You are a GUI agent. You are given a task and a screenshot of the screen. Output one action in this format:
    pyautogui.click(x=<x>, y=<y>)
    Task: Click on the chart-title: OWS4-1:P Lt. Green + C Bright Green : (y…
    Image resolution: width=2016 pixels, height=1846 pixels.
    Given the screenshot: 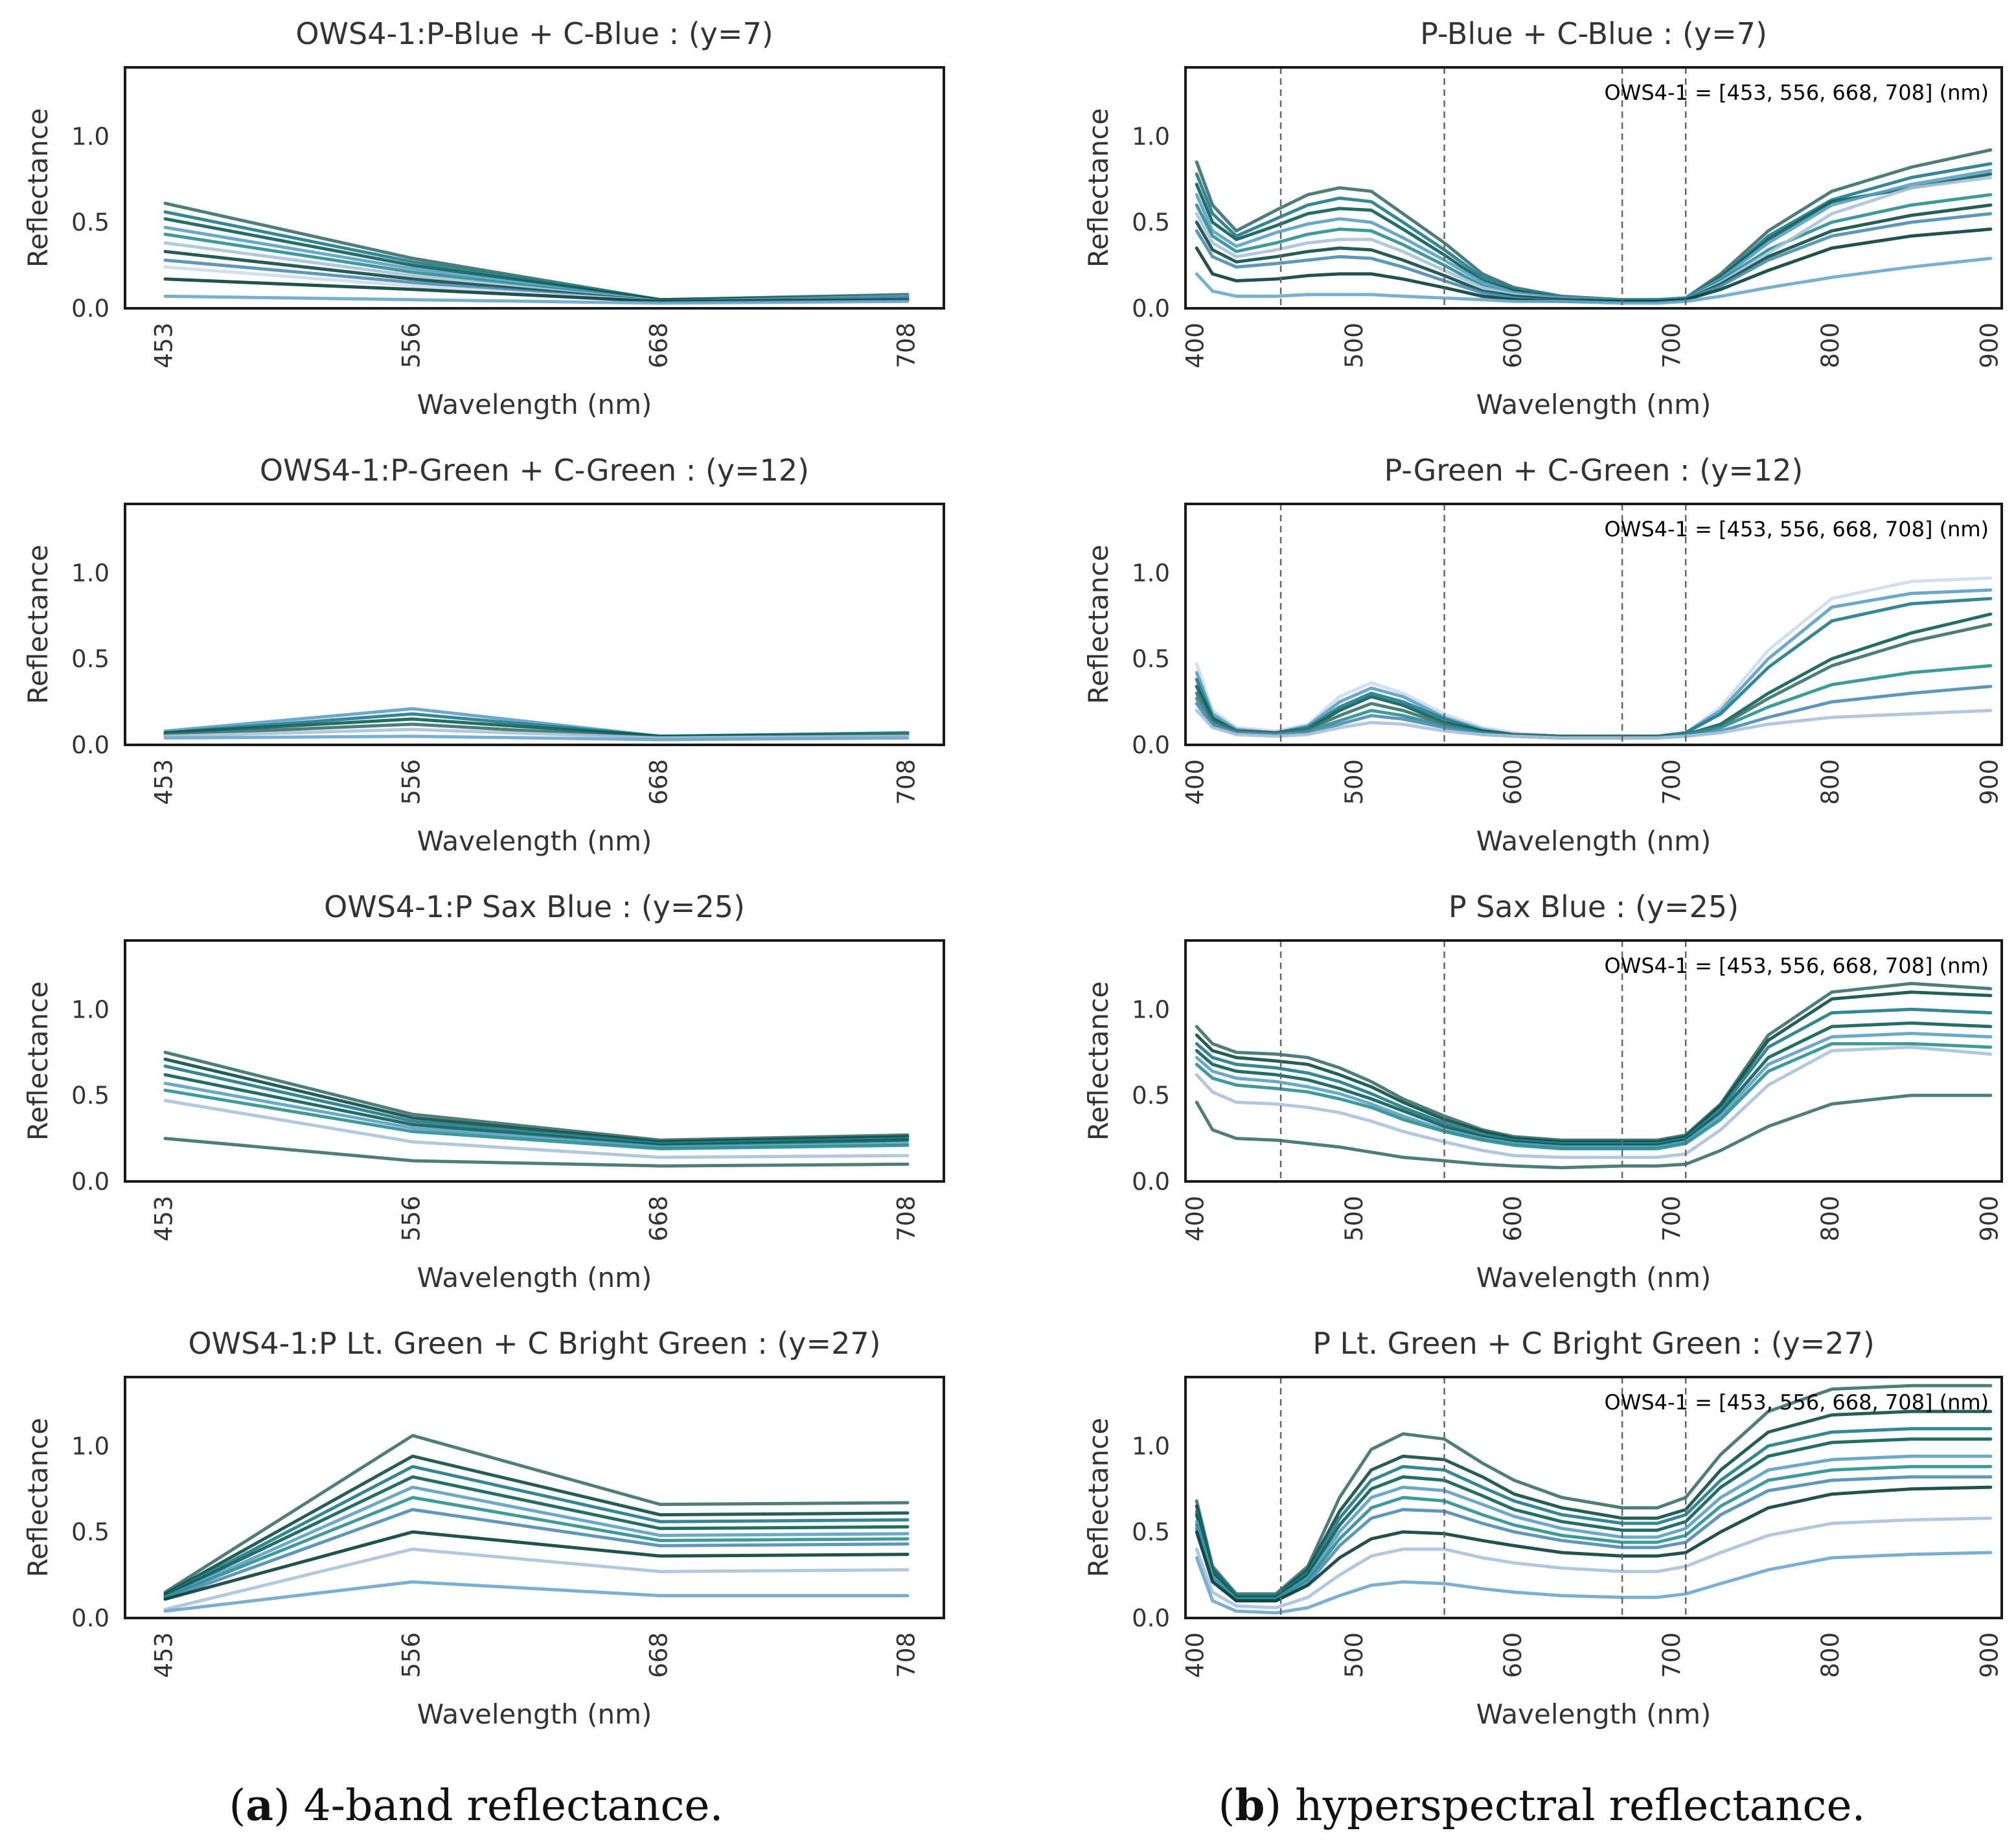 What is the action you would take?
    pyautogui.click(x=534, y=1343)
    